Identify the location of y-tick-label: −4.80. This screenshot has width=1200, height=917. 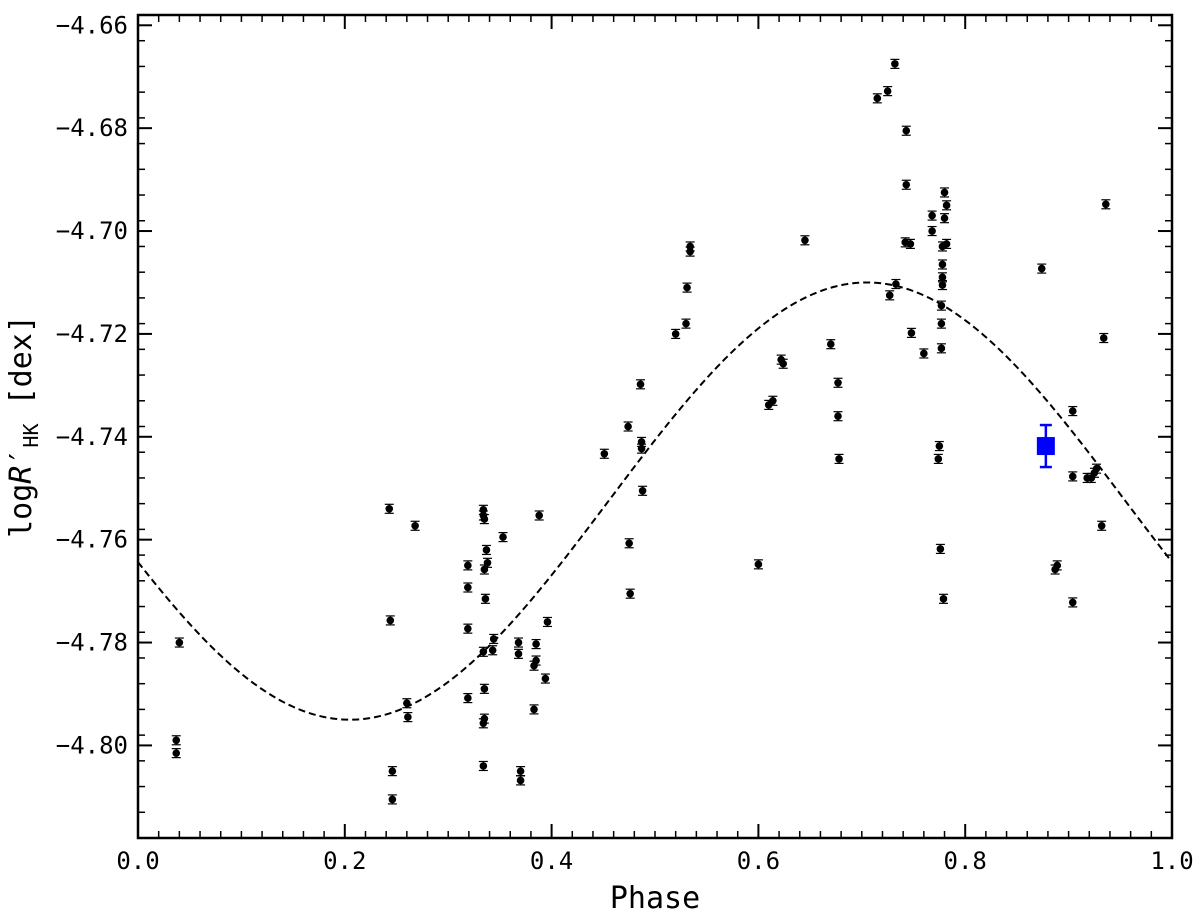
(92, 745).